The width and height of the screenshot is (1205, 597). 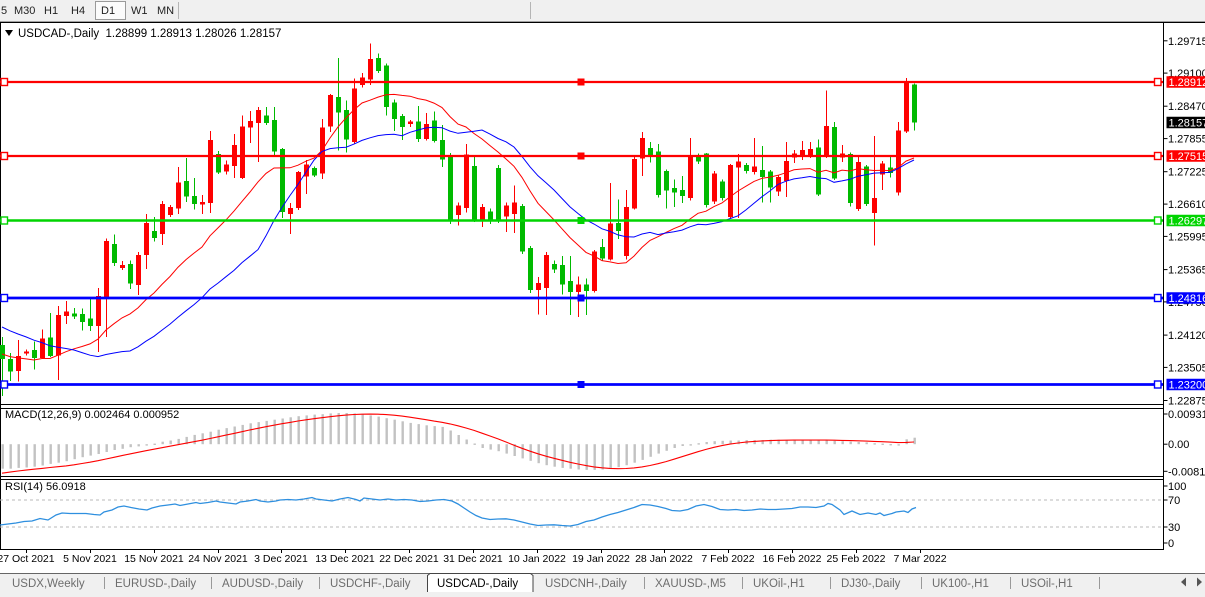 What do you see at coordinates (1187, 299) in the screenshot?
I see `svg-text: 1.24816` at bounding box center [1187, 299].